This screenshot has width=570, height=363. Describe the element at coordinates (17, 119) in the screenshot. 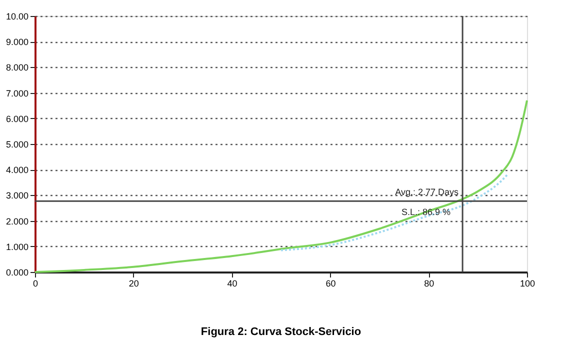

I see `y-tick-label: 6.000` at that location.